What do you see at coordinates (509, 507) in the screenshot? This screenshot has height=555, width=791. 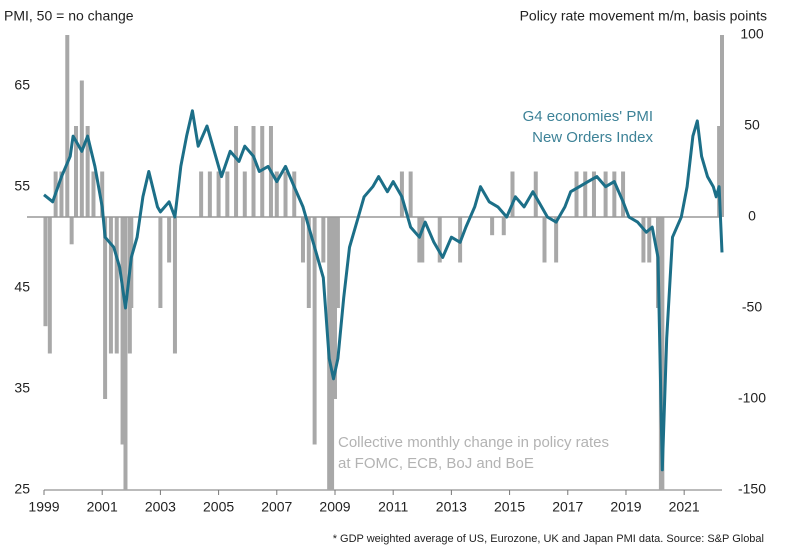 I see `x-tick-label: 2015` at bounding box center [509, 507].